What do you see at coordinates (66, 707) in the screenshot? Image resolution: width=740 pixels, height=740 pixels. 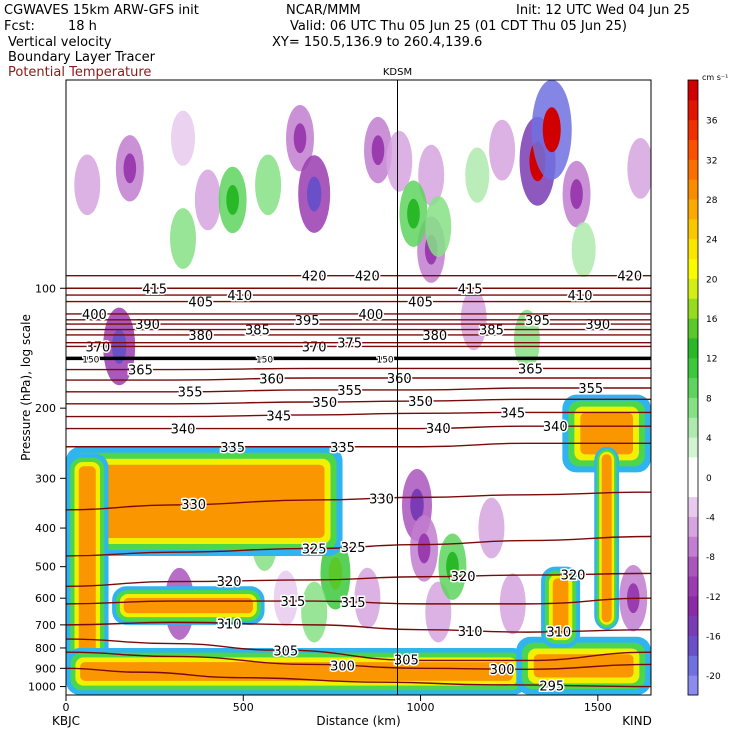 I see `x-tick-label: 0` at bounding box center [66, 707].